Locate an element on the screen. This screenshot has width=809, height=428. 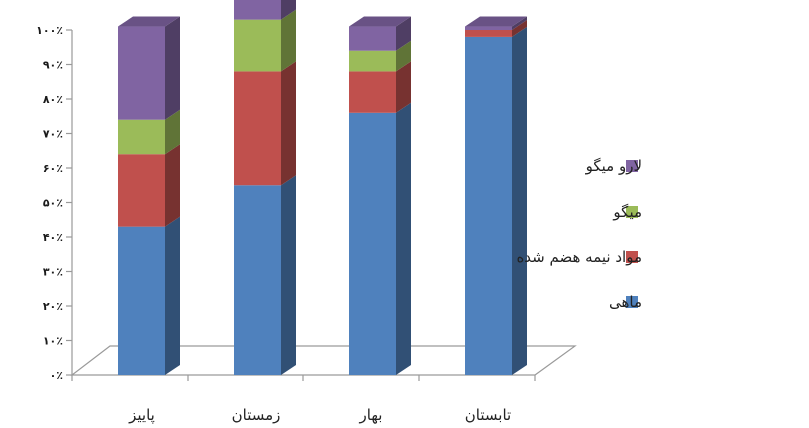
x-category-label: پاییز is located at coordinates (141, 415).